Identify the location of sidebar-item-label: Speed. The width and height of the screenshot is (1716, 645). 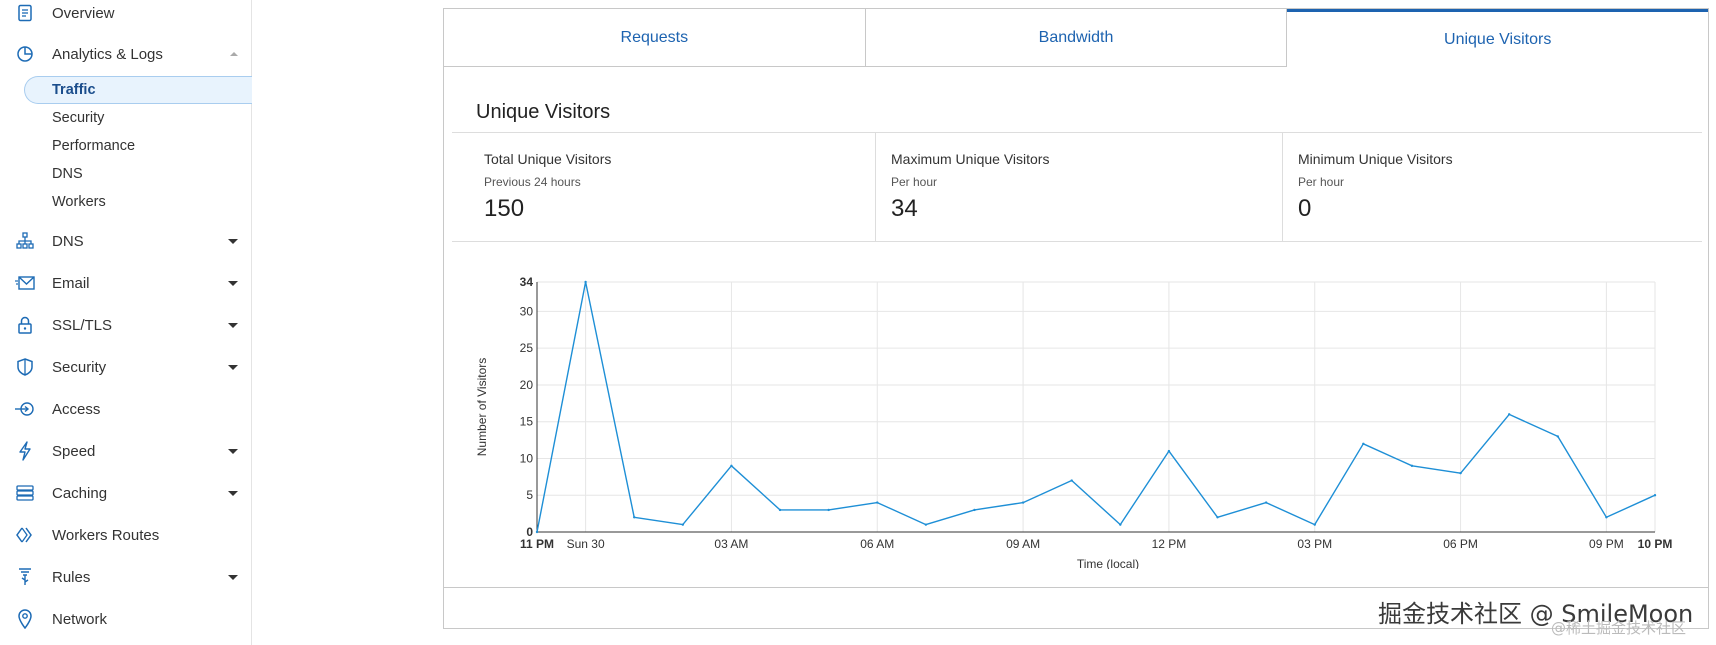
(74, 451).